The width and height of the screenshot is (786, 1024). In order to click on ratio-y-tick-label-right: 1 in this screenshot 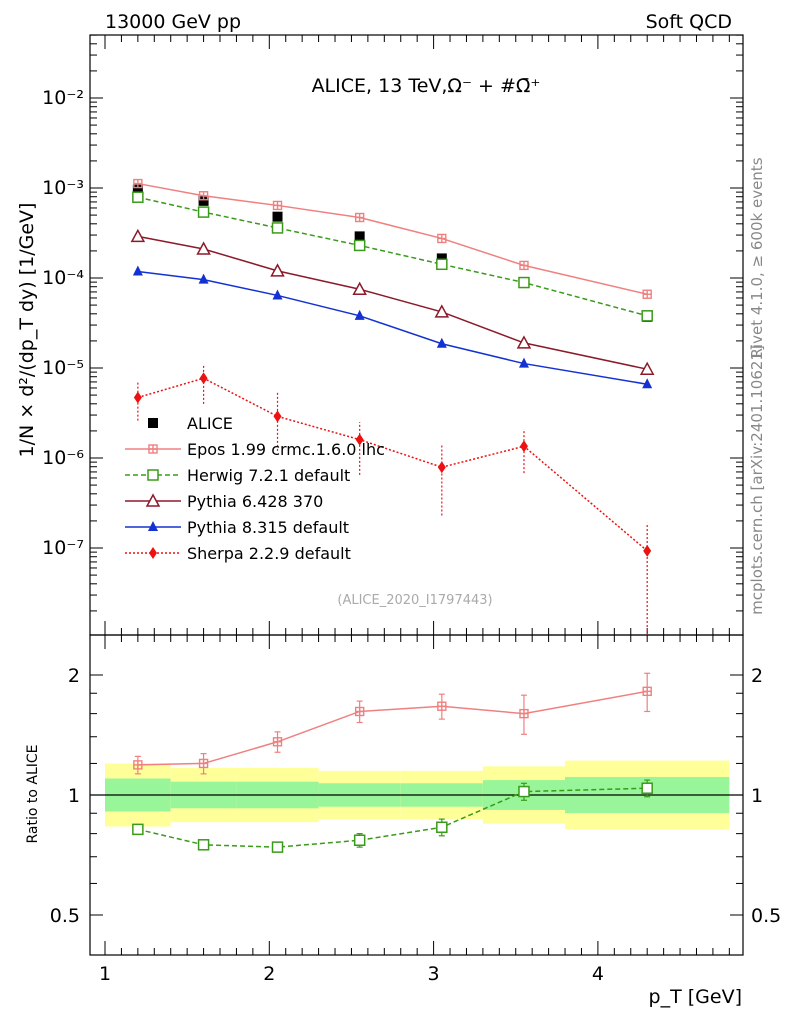, I will do `click(757, 796)`.